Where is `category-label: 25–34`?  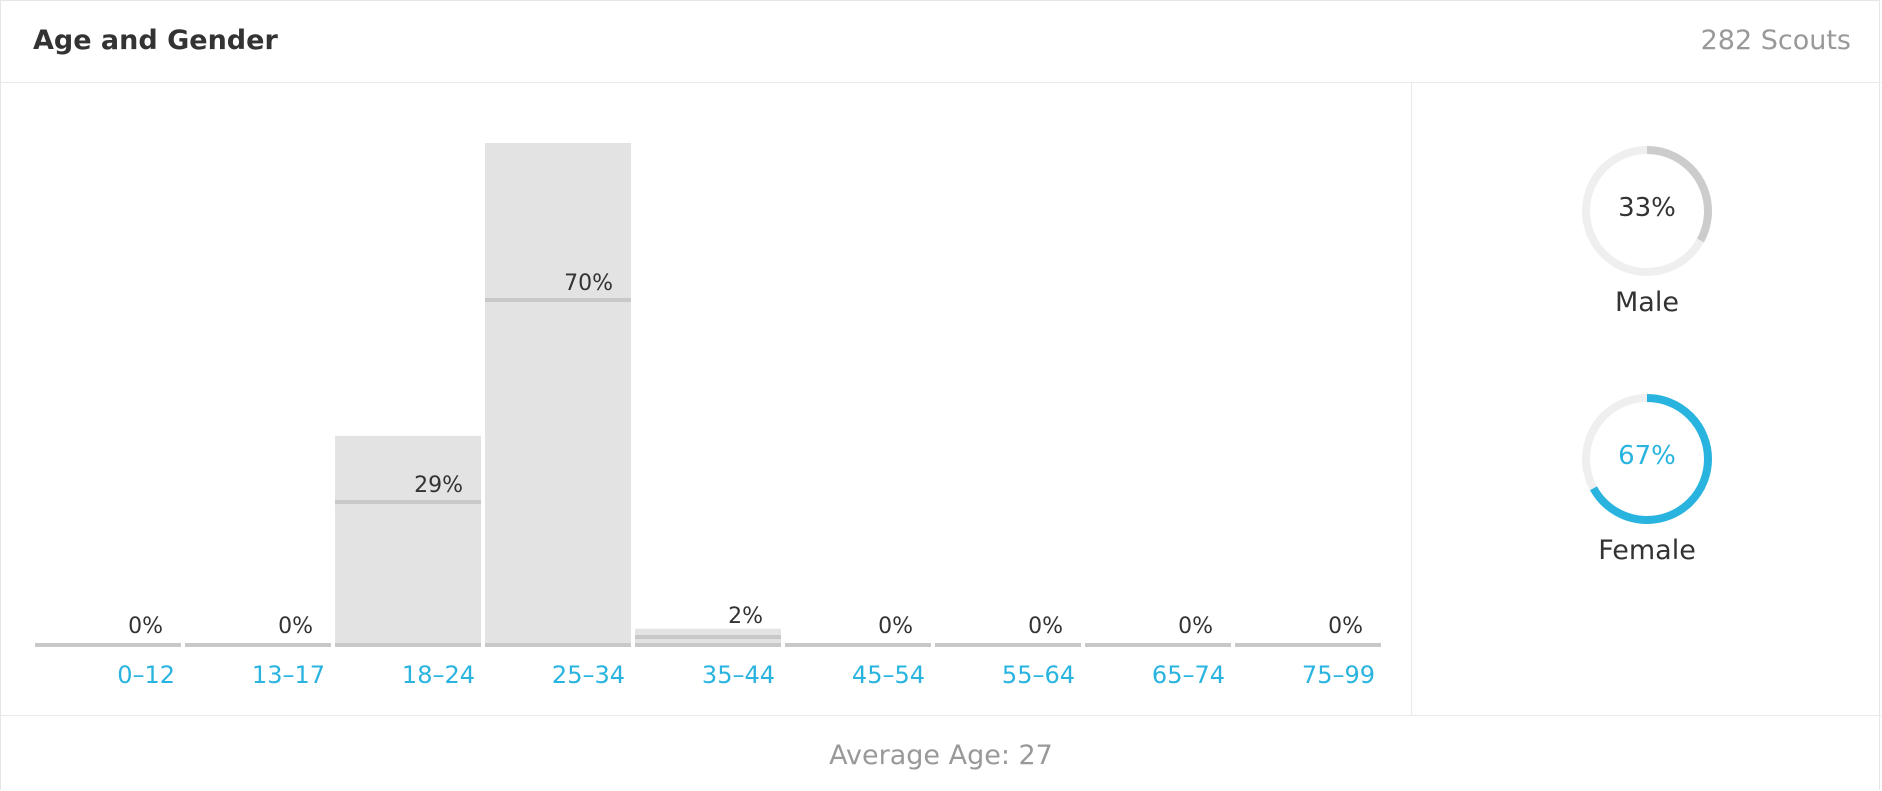
category-label: 25–34 is located at coordinates (588, 675).